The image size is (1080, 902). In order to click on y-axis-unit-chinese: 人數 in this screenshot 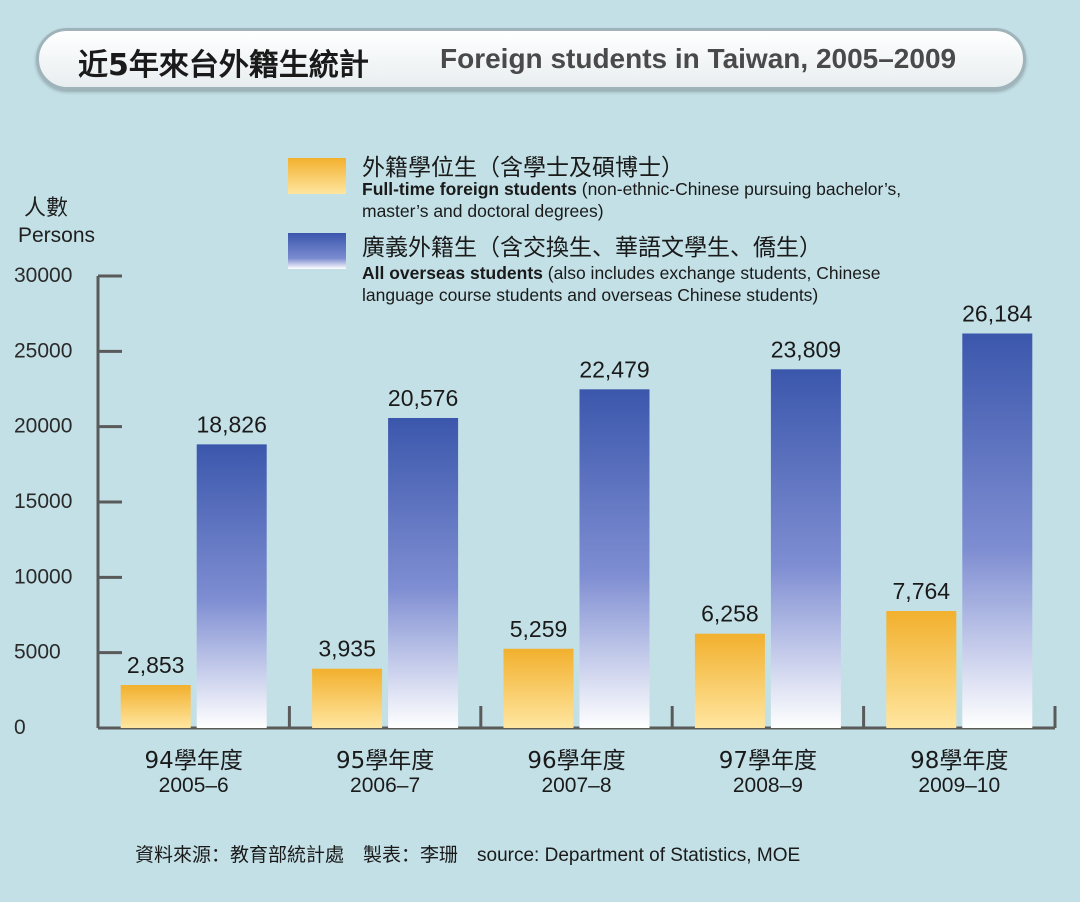, I will do `click(46, 208)`.